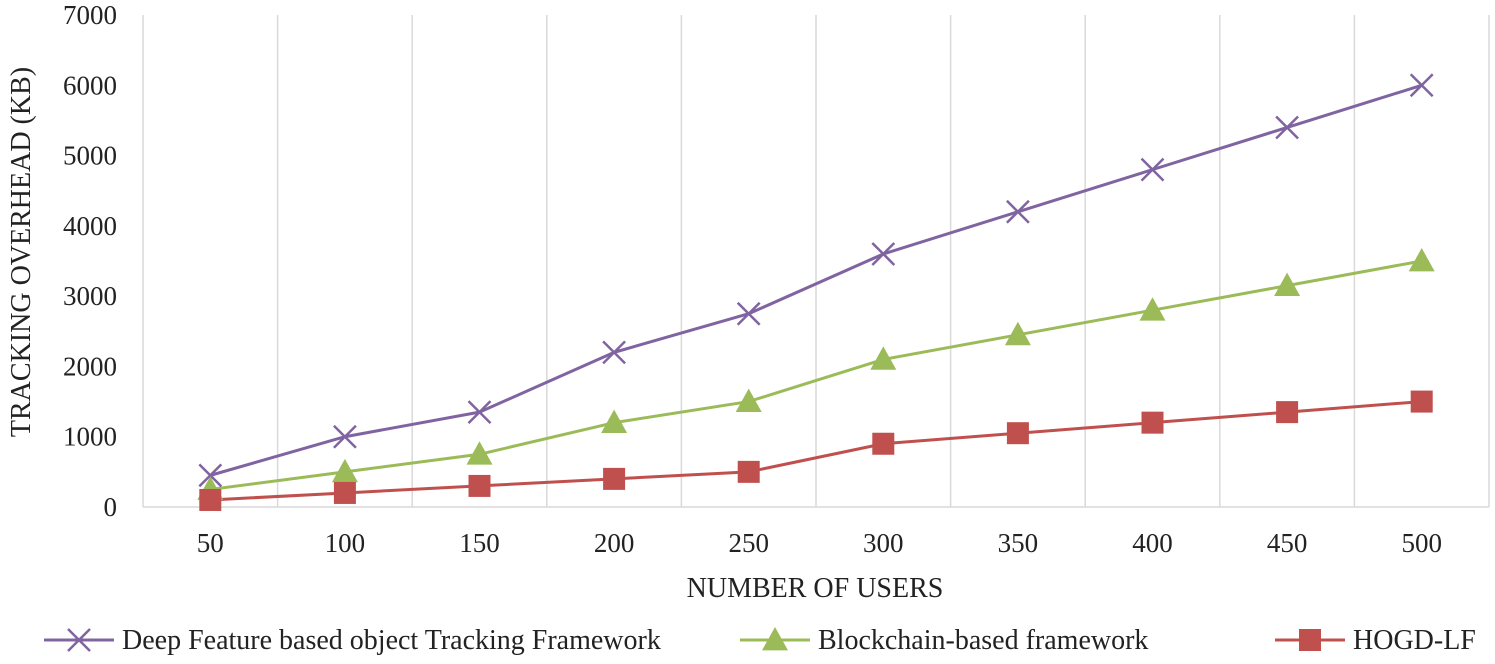 Image resolution: width=1495 pixels, height=664 pixels. I want to click on y-tick-label: 0, so click(111, 507).